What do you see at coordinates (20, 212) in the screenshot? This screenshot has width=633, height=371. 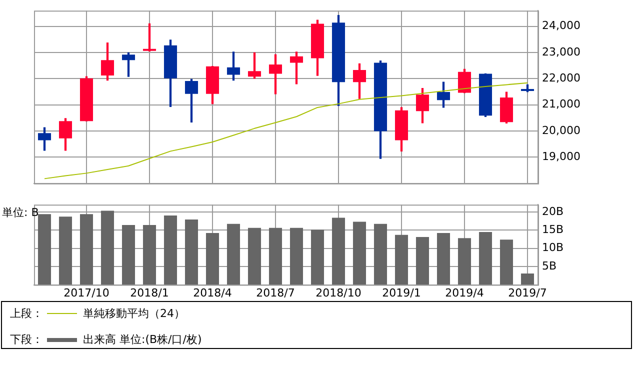 I see `annotation: 単位: B` at bounding box center [20, 212].